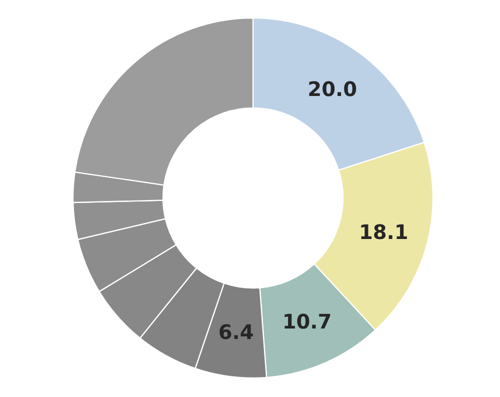  I want to click on data-label: 18.1, so click(383, 232).